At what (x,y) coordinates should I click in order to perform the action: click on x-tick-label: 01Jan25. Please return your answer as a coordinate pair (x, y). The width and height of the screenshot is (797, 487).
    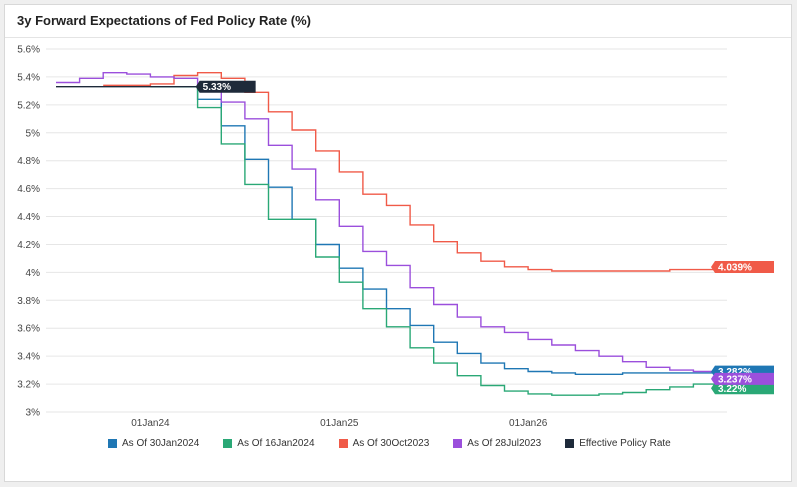
    Looking at the image, I should click on (339, 423).